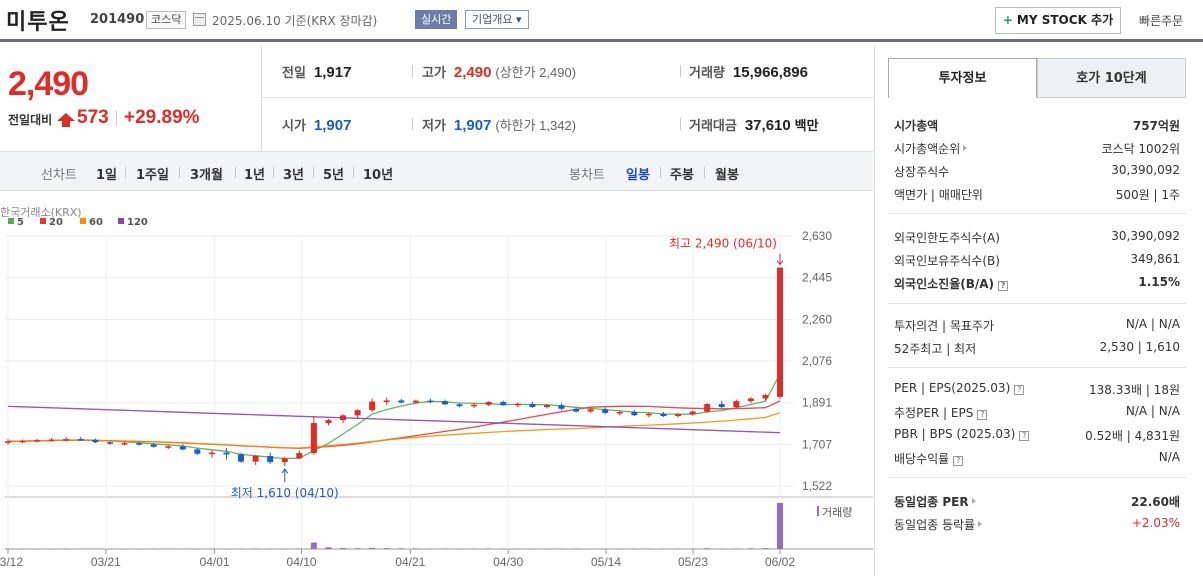  Describe the element at coordinates (434, 126) in the screenshot. I see `low-label: 저가` at that location.